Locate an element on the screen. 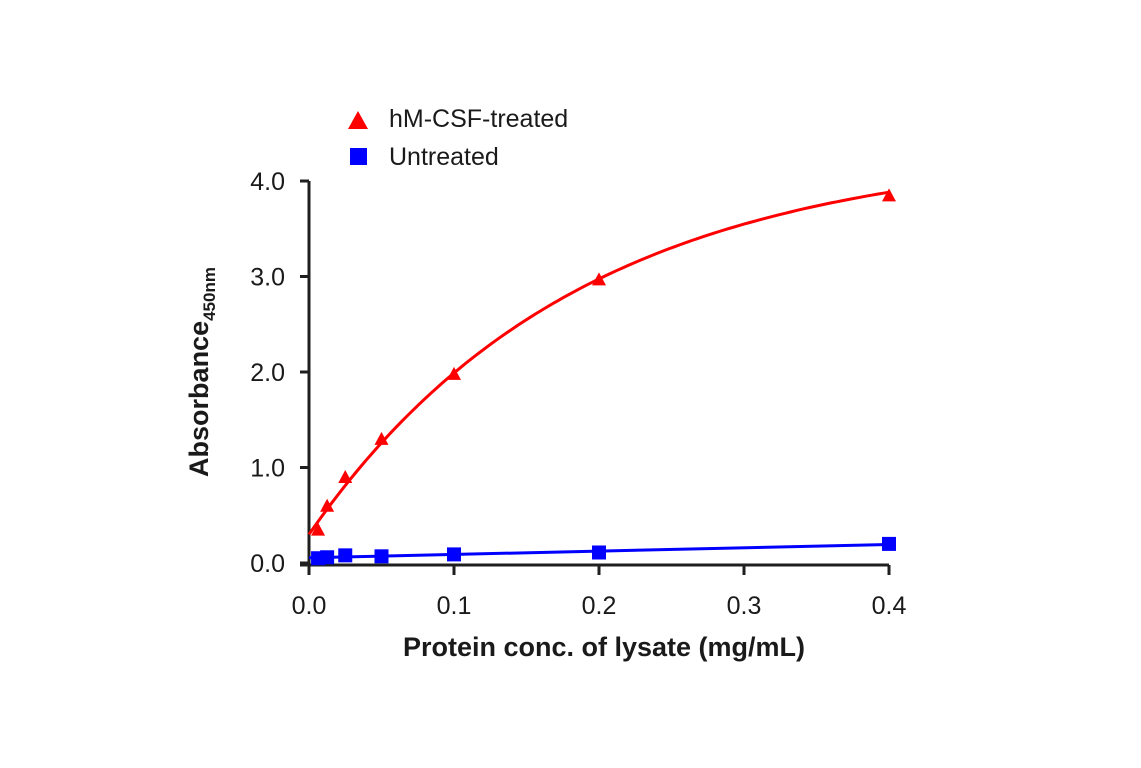 The width and height of the screenshot is (1141, 768). x-tick-label: 0.0 is located at coordinates (309, 606).